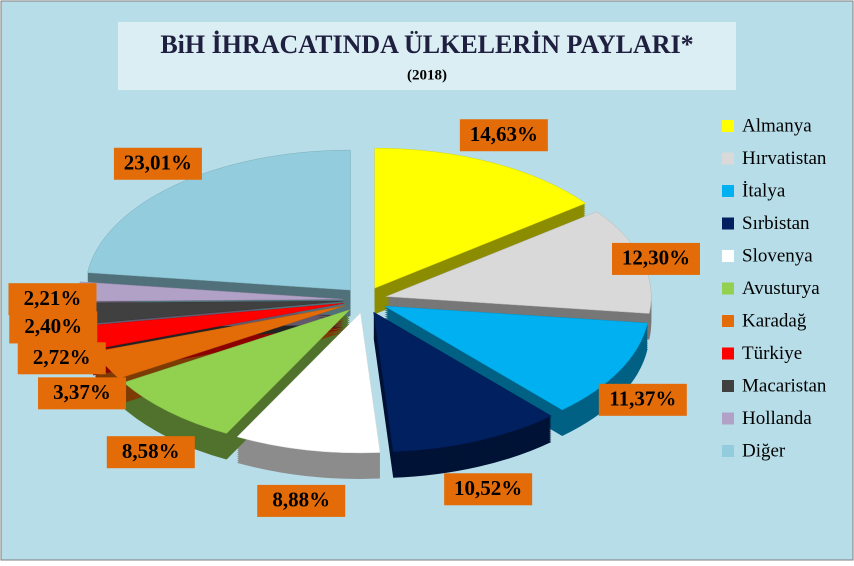 Image resolution: width=854 pixels, height=566 pixels. I want to click on chart-title: BiH İHRACATINDA ÜLKELERİN PAYLARI*, so click(426, 44).